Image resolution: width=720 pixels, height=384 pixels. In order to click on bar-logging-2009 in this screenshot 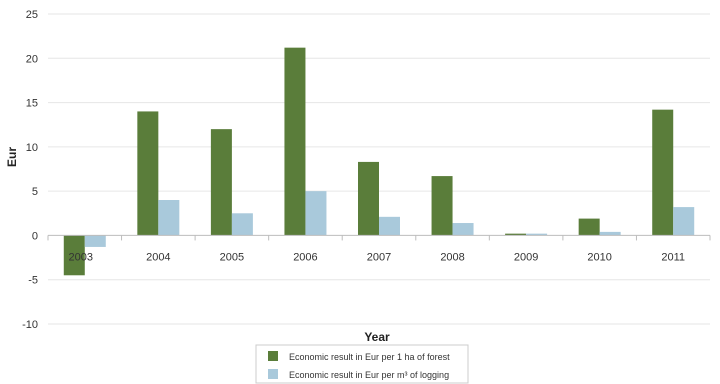, I will do `click(537, 234)`.